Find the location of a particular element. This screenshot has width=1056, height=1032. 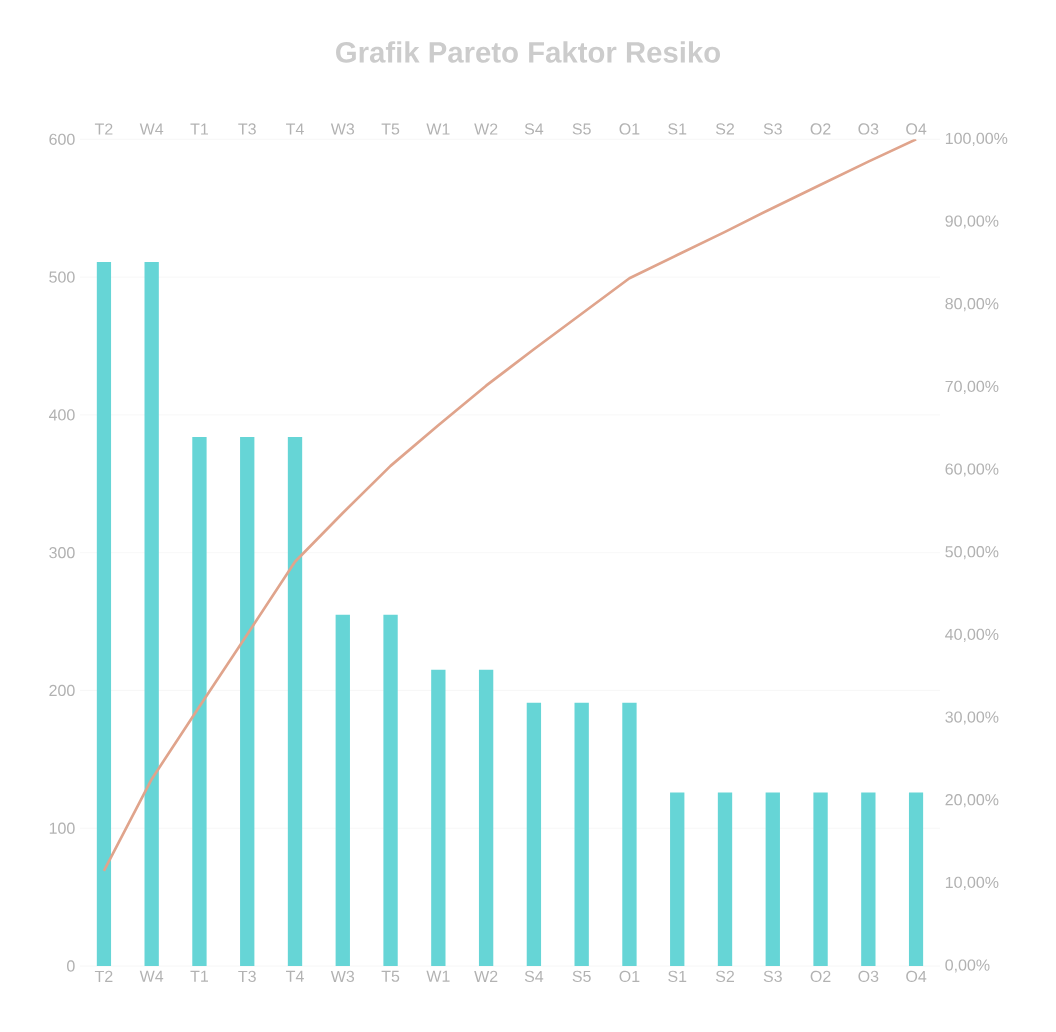

category-label: T3 is located at coordinates (247, 976).